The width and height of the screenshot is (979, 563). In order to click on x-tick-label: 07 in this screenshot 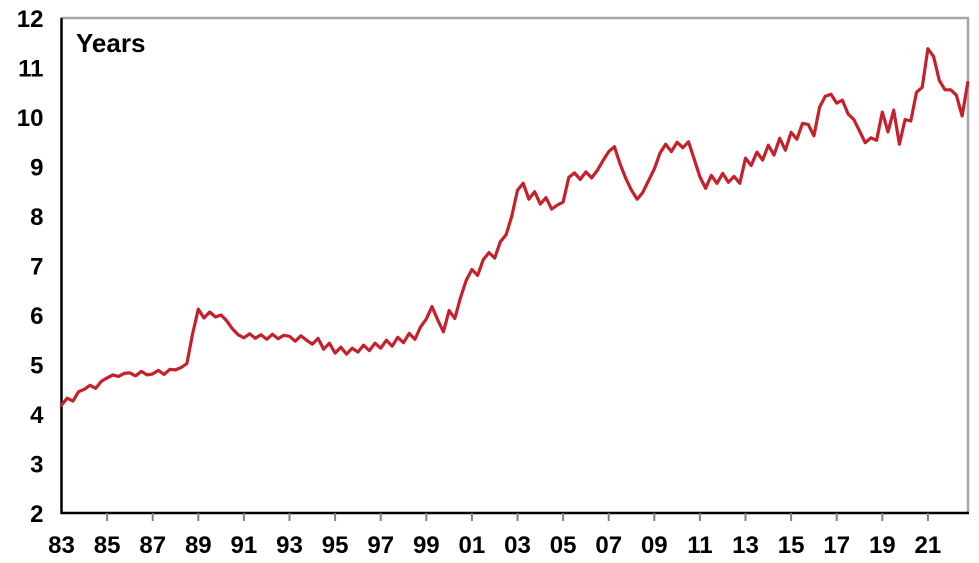, I will do `click(608, 545)`.